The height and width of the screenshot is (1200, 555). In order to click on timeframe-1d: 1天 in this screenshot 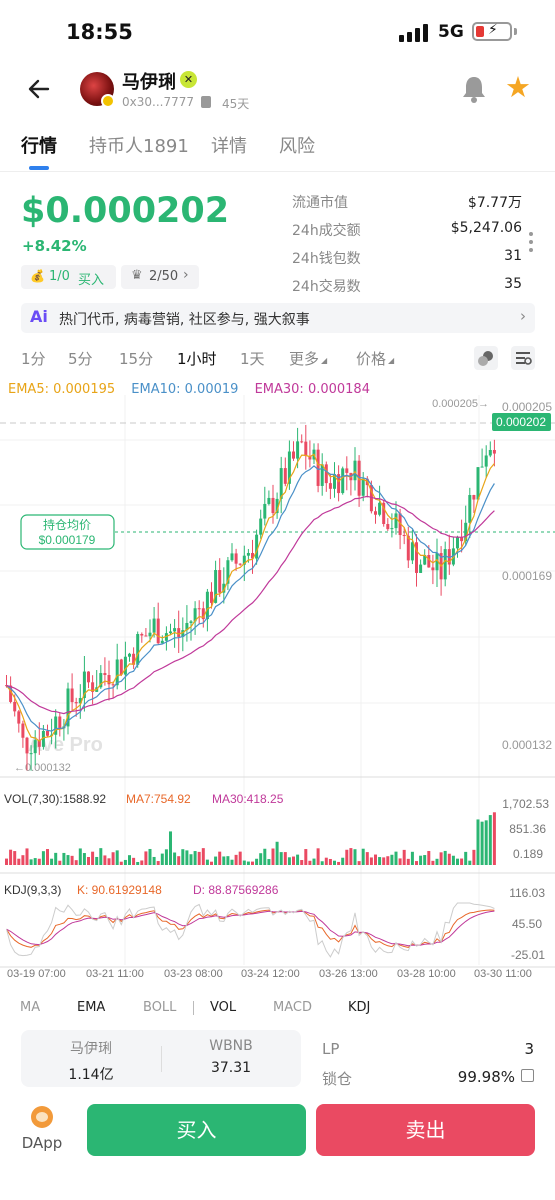, I will do `click(252, 359)`.